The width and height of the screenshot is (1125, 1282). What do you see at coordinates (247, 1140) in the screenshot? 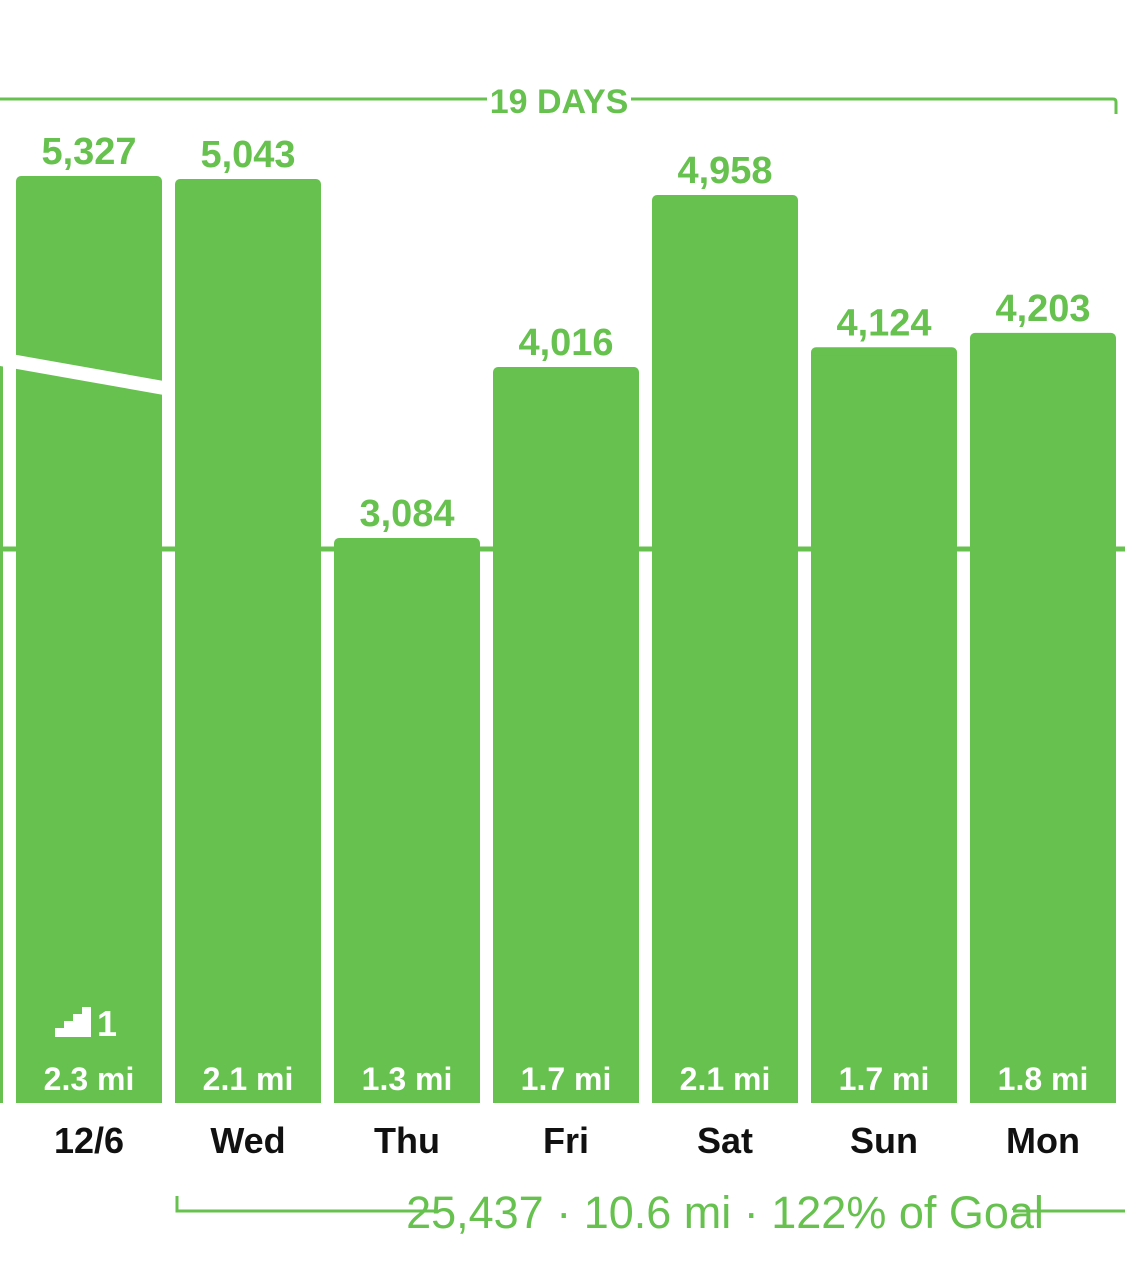
I see `category-label: Wed` at bounding box center [247, 1140].